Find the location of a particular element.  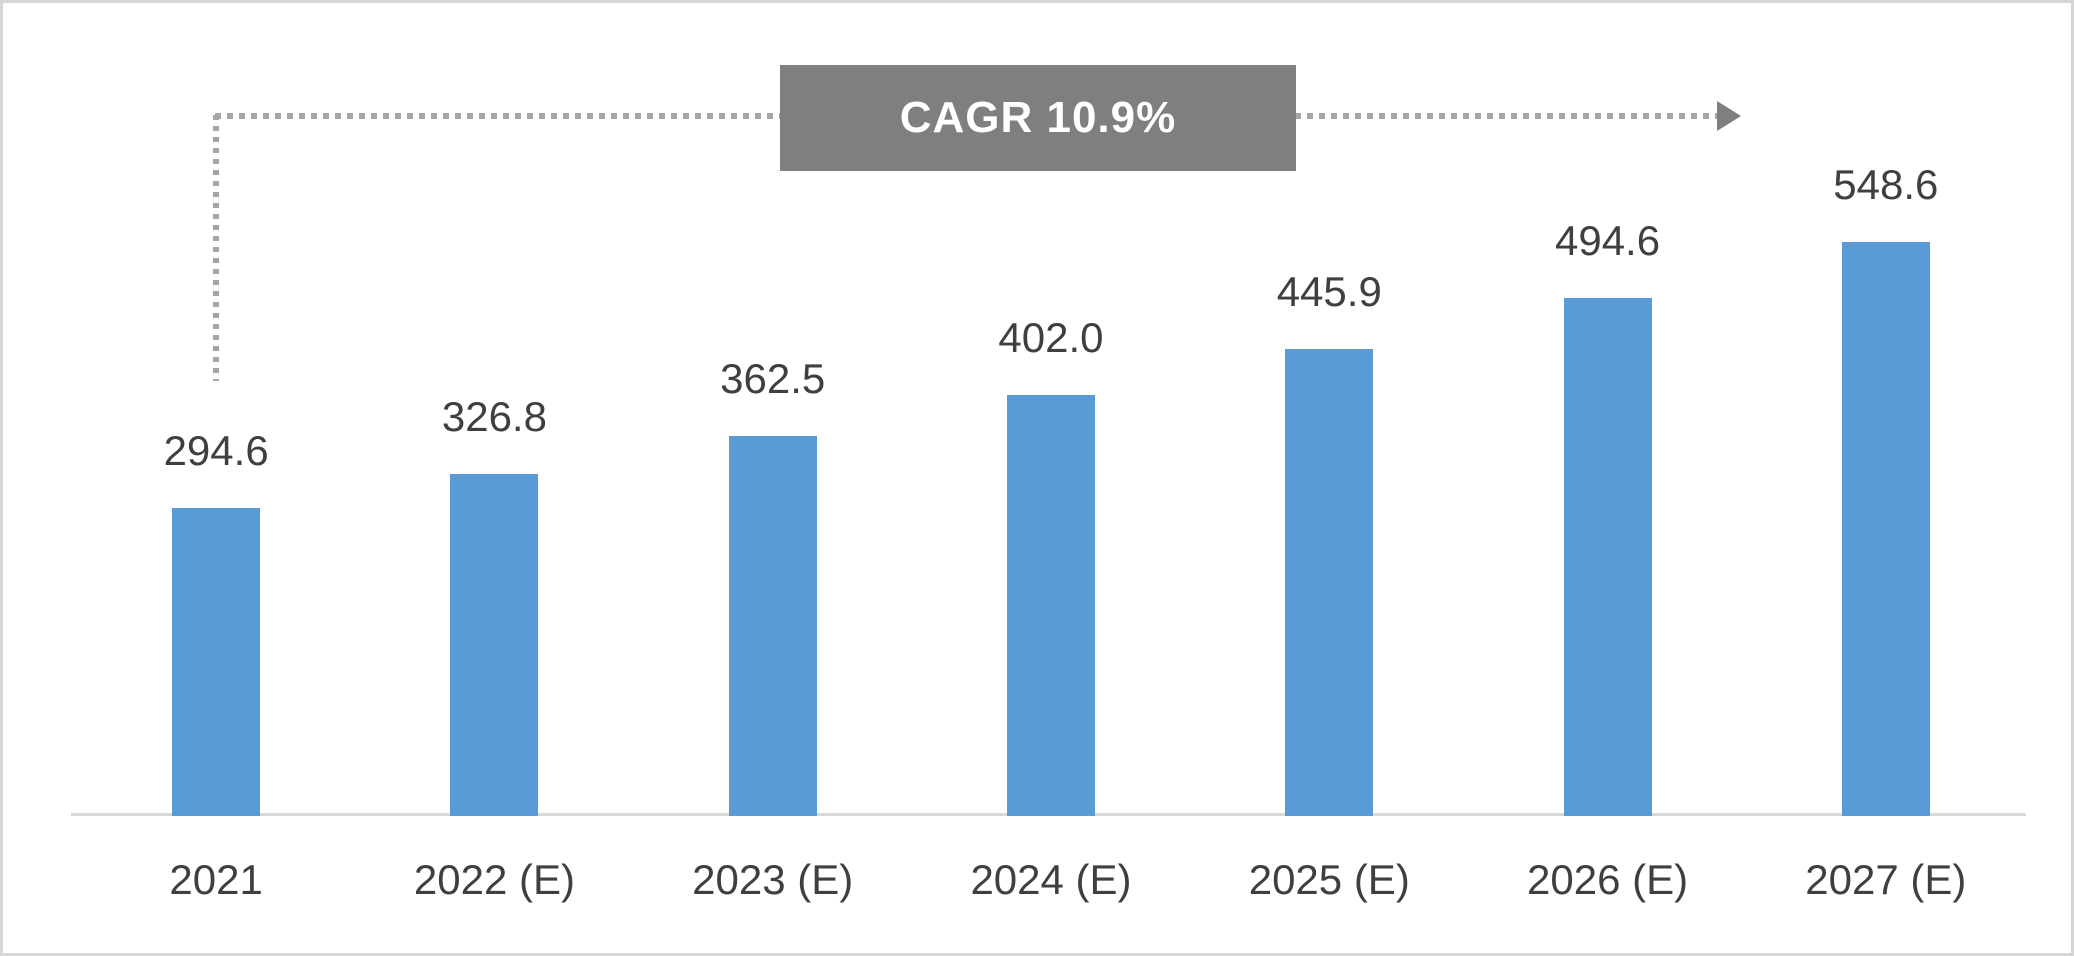

bar-value-label: 326.8 is located at coordinates (494, 416).